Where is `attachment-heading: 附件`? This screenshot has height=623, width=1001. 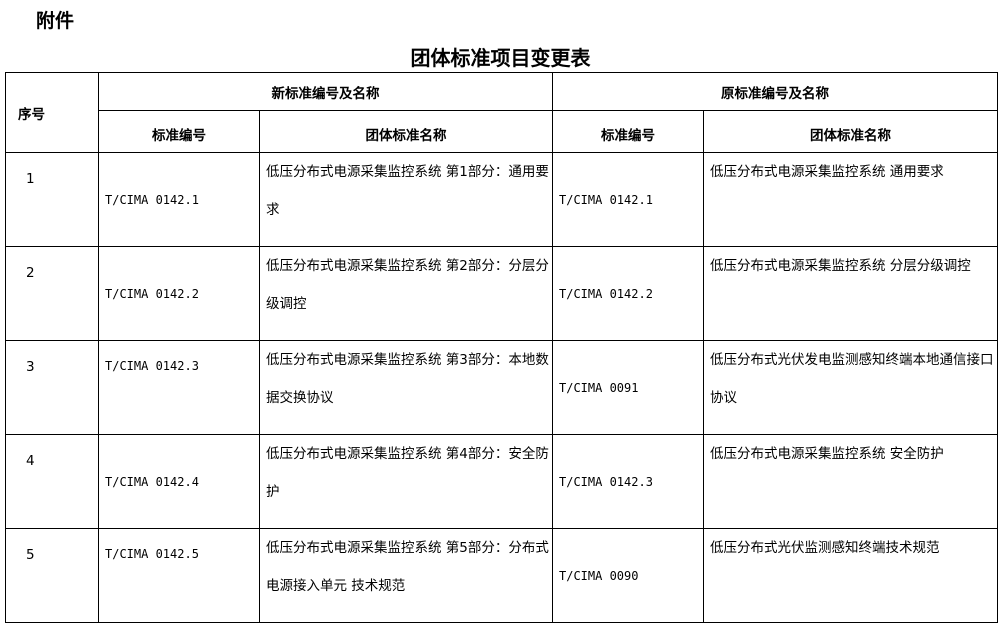
attachment-heading: 附件 is located at coordinates (55, 21).